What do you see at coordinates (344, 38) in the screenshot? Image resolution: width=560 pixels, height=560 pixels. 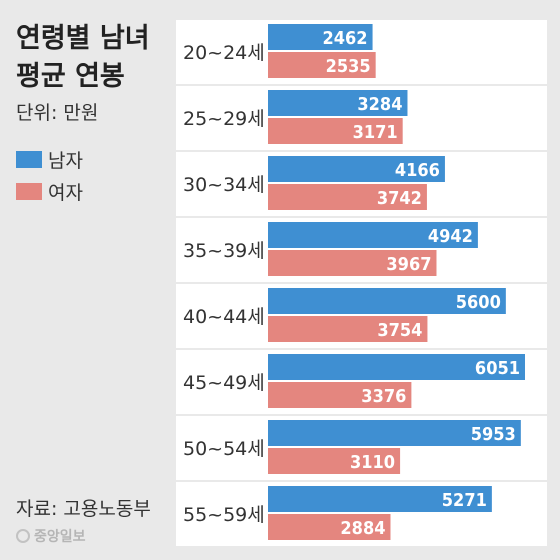 I see `value-label-male: 2462` at bounding box center [344, 38].